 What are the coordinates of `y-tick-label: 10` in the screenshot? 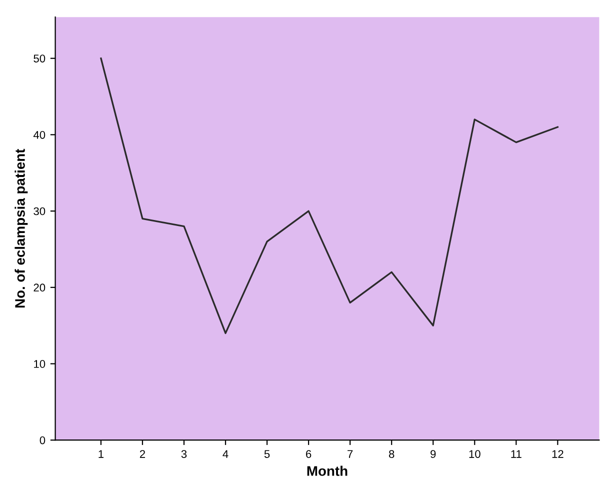 It's located at (40, 364).